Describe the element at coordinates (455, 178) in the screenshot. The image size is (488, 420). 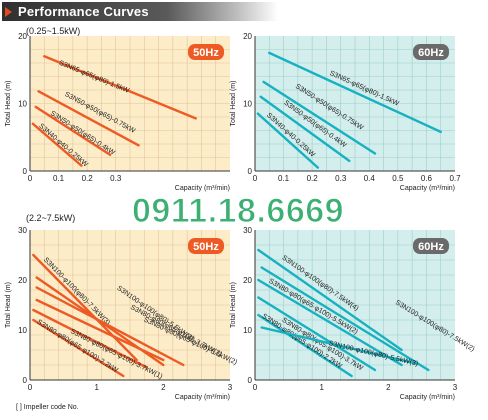
I see `x-tick-label: 0.7` at that location.